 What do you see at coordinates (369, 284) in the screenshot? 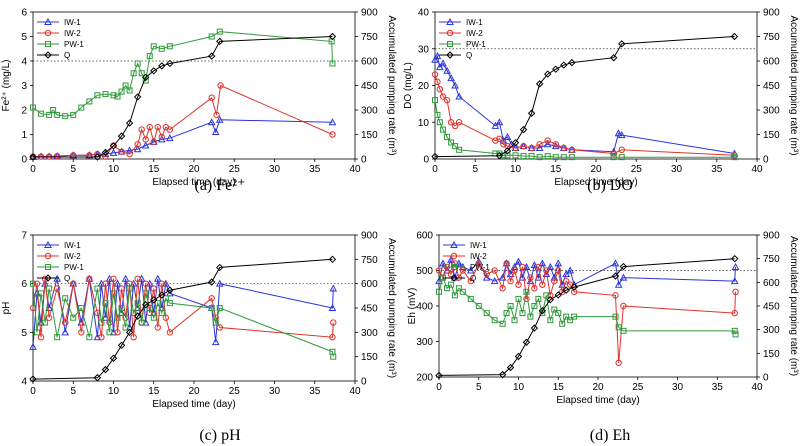
I see `y2-tick-label: 600` at bounding box center [369, 284].